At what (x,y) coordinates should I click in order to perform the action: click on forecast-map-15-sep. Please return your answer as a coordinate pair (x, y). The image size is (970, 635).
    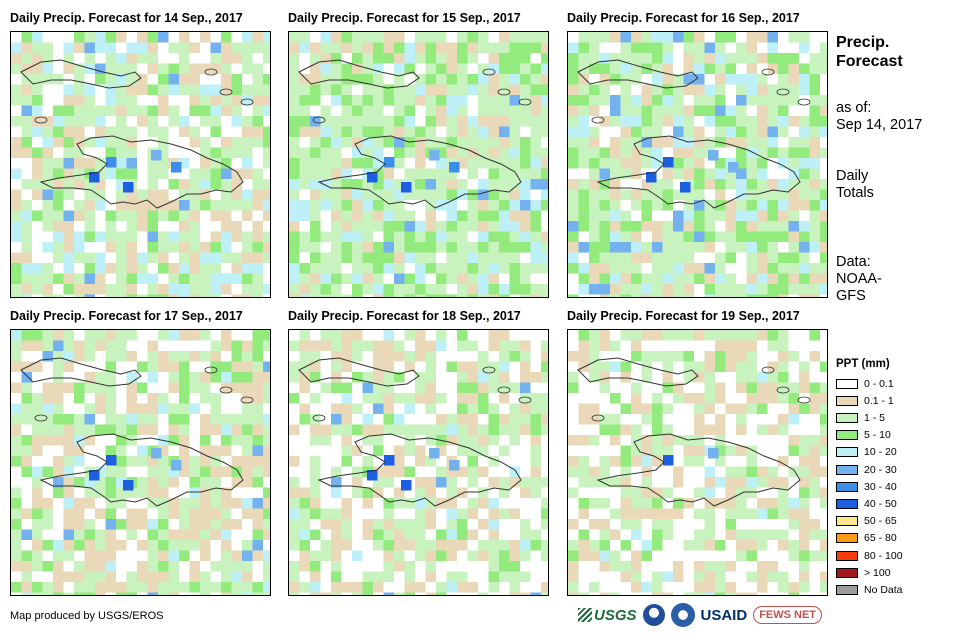
    Looking at the image, I should click on (418, 164).